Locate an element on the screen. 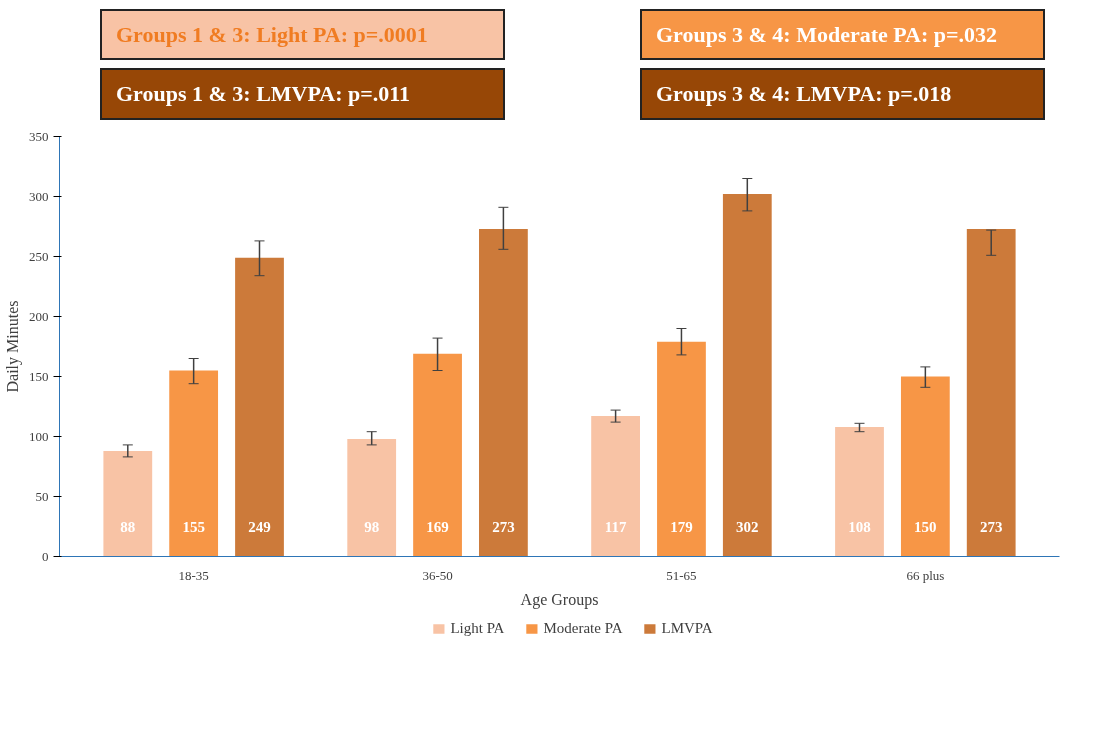  y-tick-label: 350 is located at coordinates (39, 136).